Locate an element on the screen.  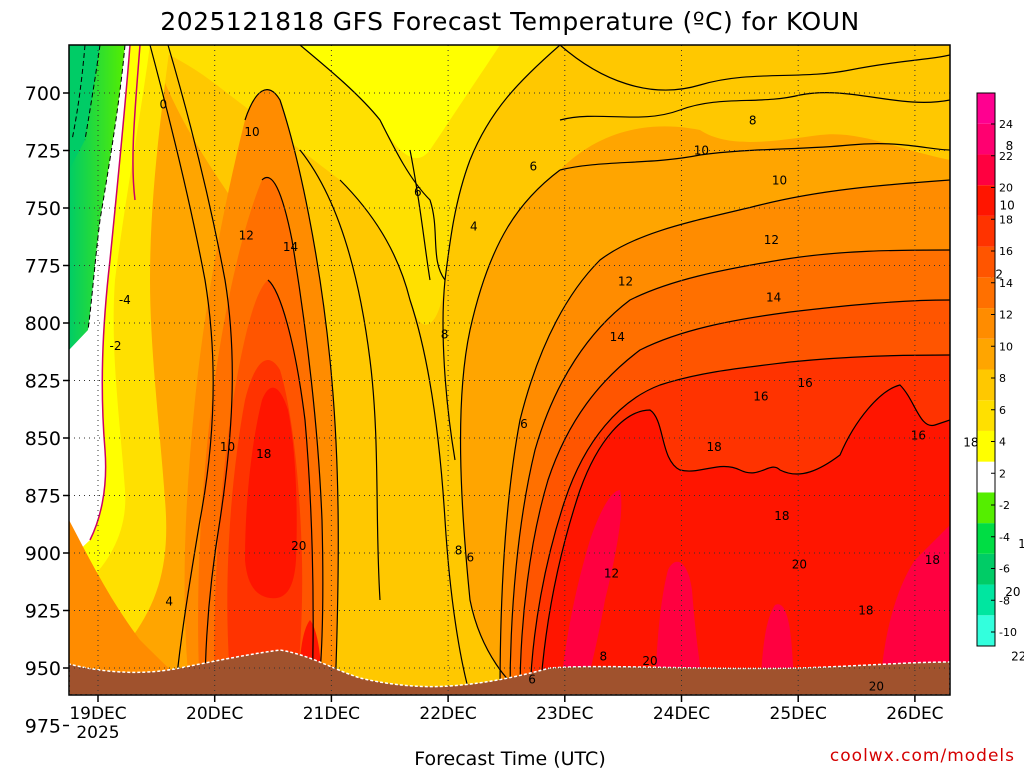
y-tick-label: 925 is located at coordinates (43, 612).